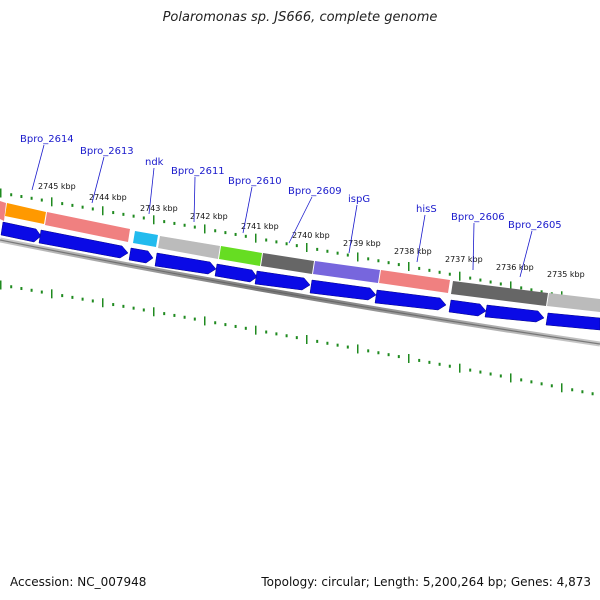 Image resolution: width=600 pixels, height=600 pixels. Describe the element at coordinates (478, 217) in the screenshot. I see `gene-label: Bpro_2606` at that location.